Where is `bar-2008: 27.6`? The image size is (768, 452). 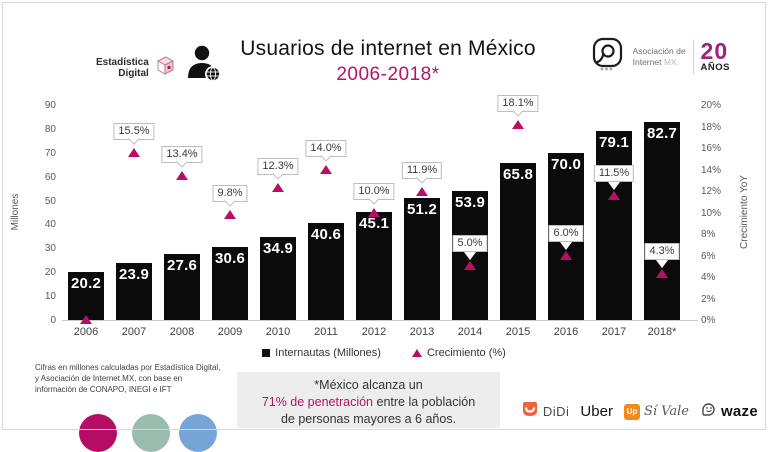 bar-2008: 27.6 is located at coordinates (182, 287).